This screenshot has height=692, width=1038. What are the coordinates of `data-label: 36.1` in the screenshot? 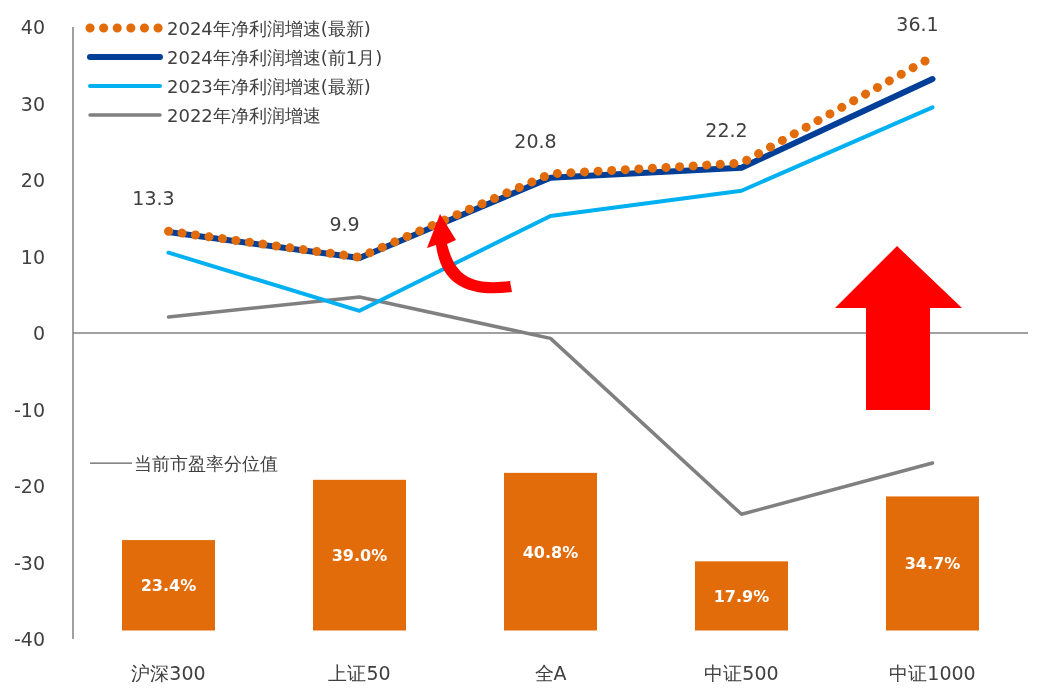 It's located at (917, 23).